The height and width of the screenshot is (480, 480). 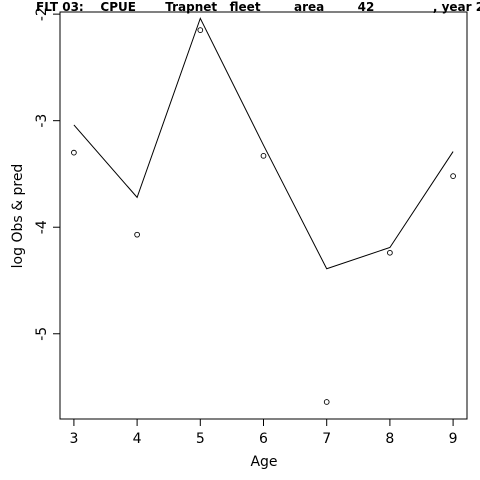 I want to click on x-axis-label: Age, so click(x=263, y=462).